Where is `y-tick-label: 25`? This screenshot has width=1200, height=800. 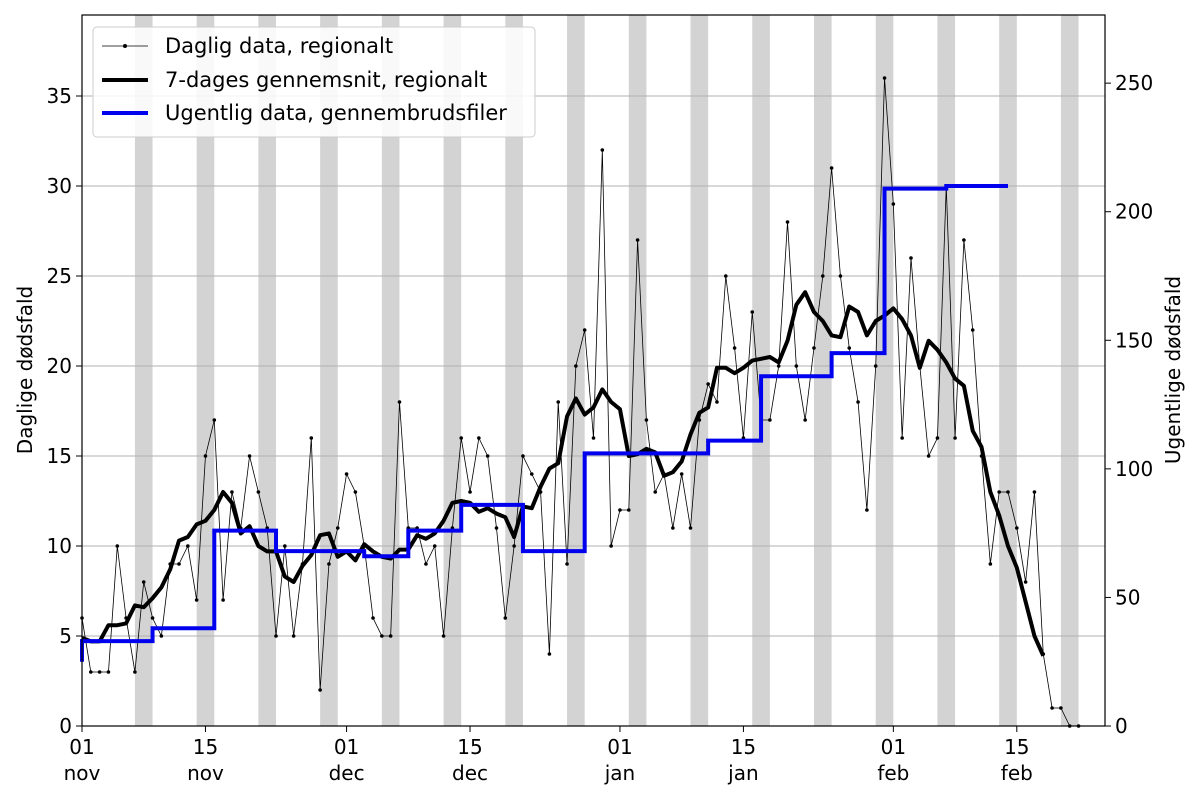 y-tick-label: 25 is located at coordinates (59, 276).